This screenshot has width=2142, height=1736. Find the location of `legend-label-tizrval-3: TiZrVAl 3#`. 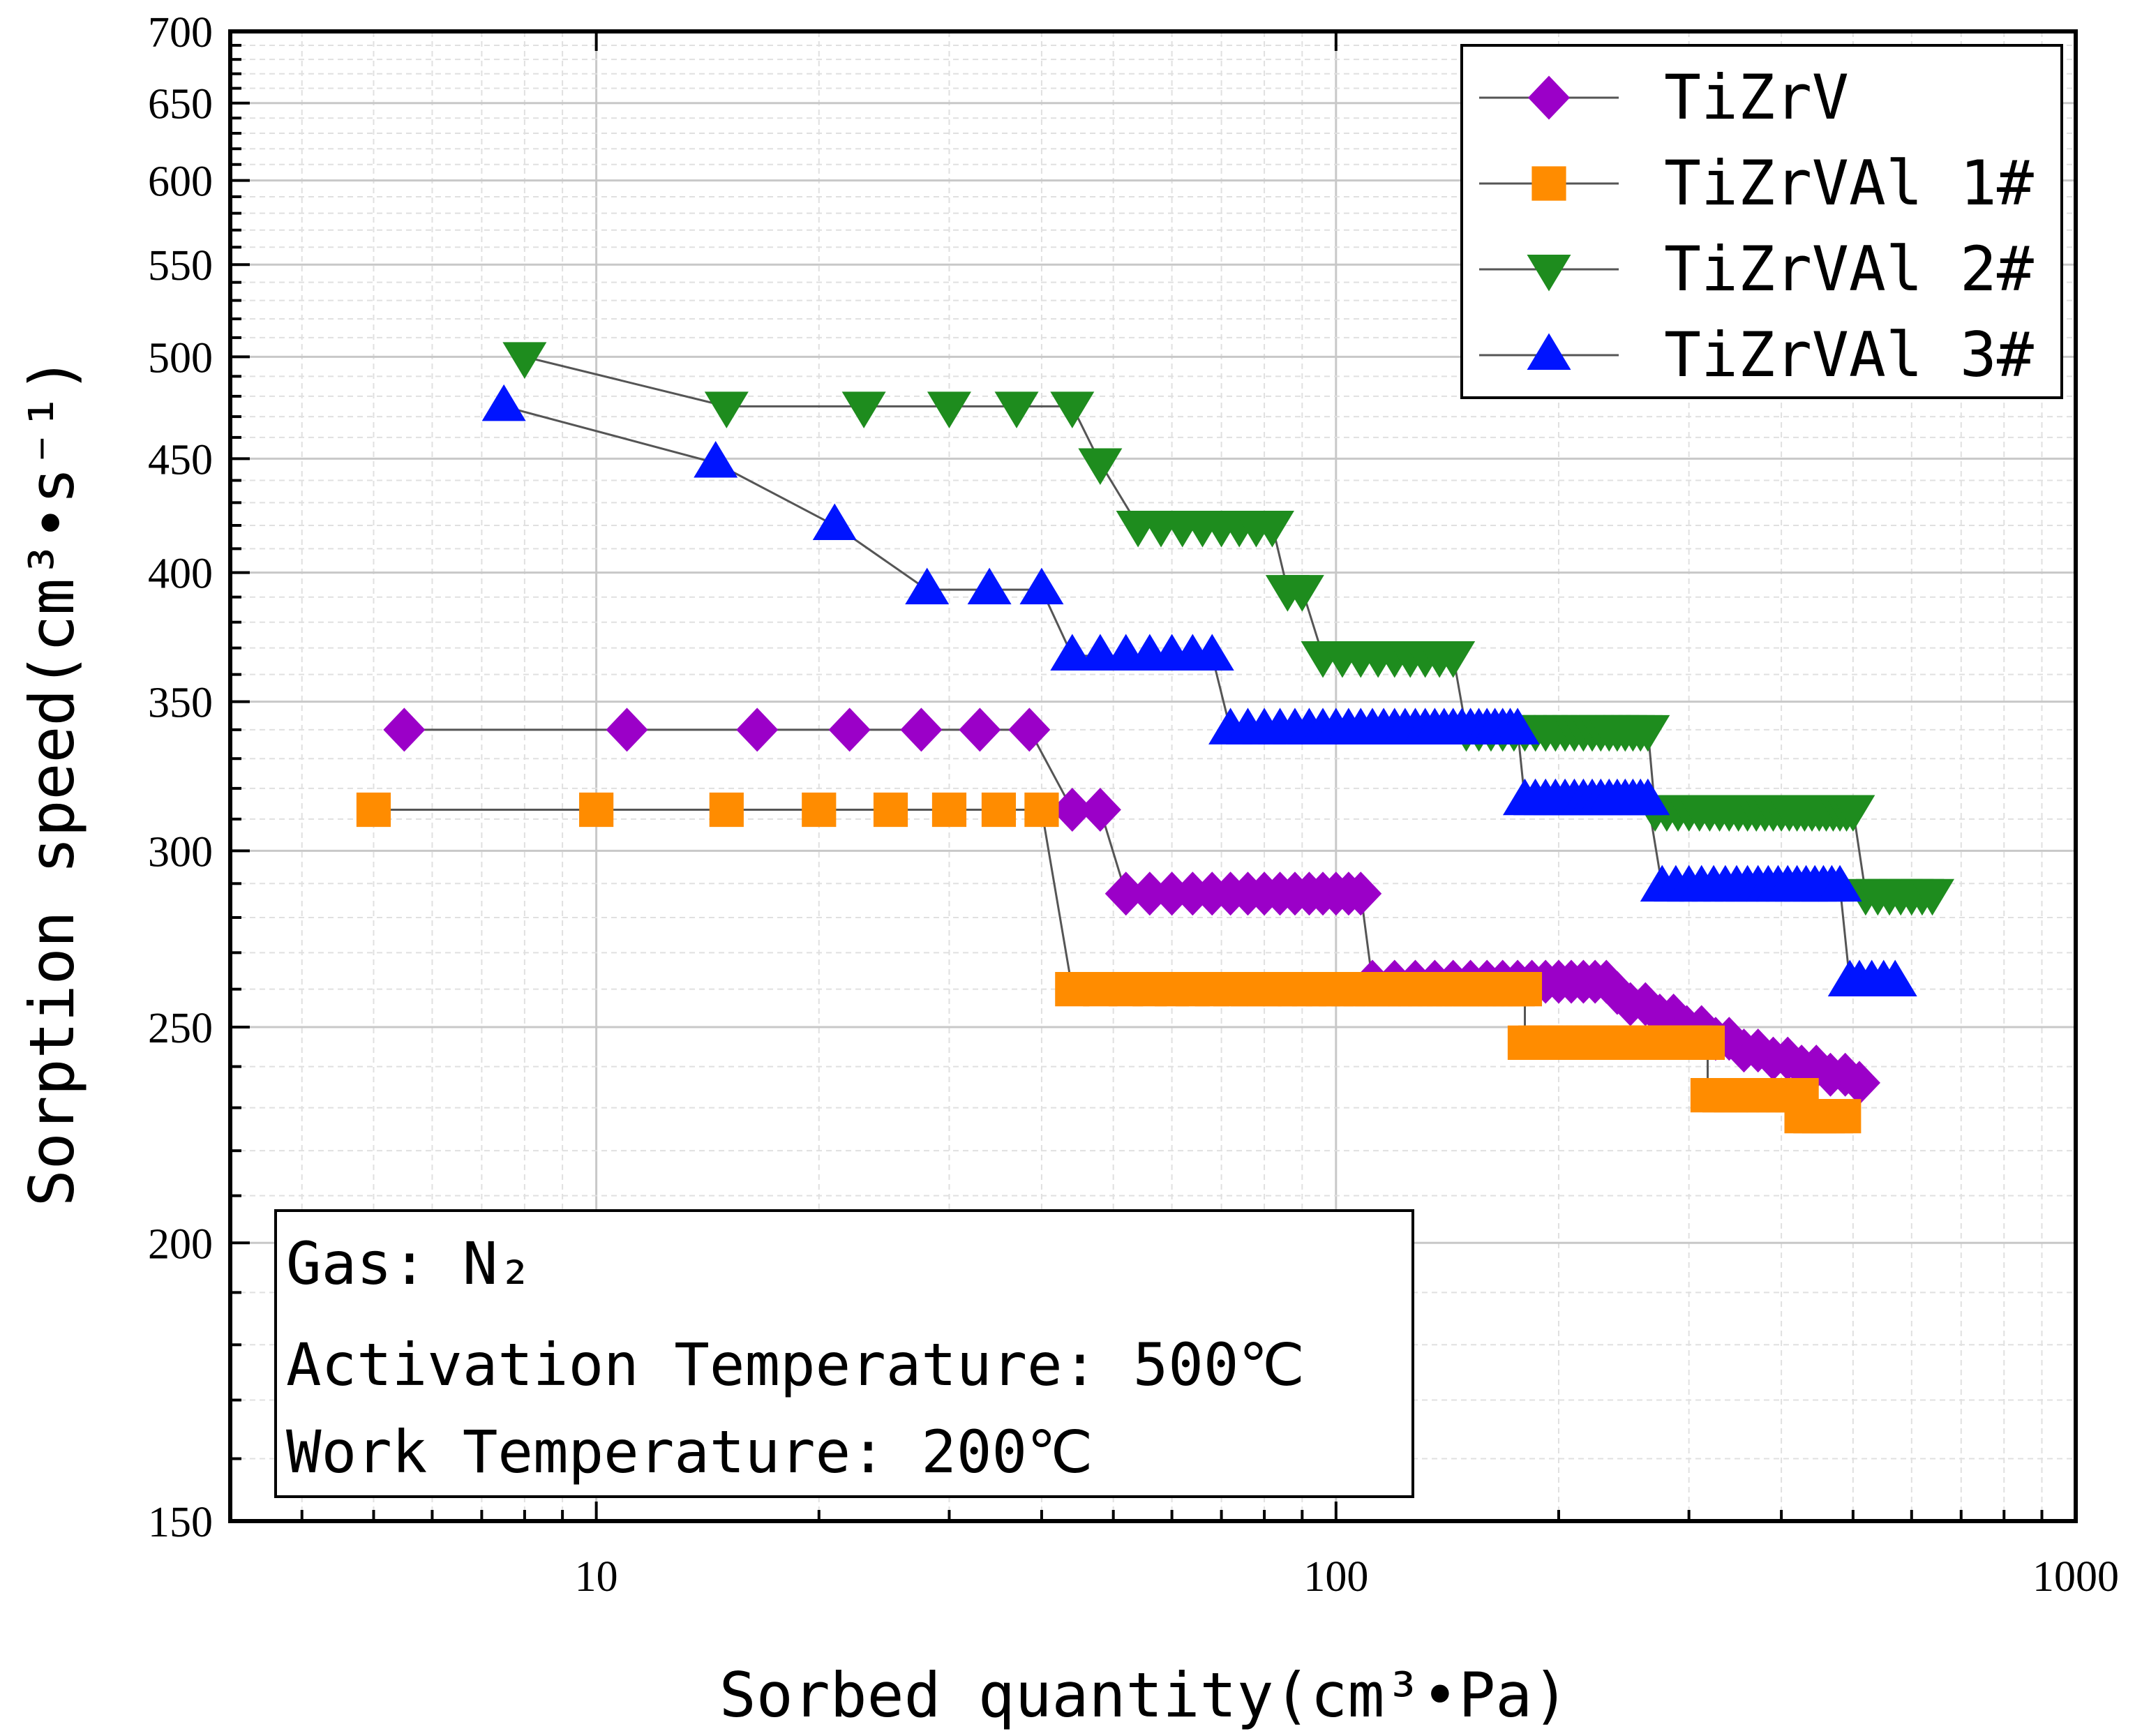

legend-label-tizrval-3: TiZrVAl 3# is located at coordinates (1849, 355).